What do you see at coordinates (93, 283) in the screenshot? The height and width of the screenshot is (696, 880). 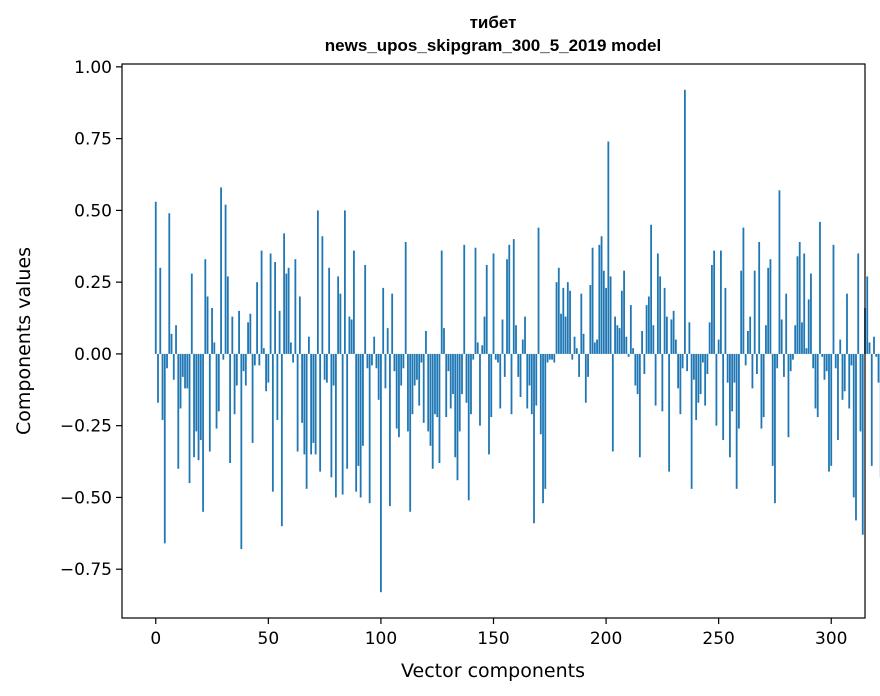 I see `y-tick-label: 0.25` at bounding box center [93, 283].